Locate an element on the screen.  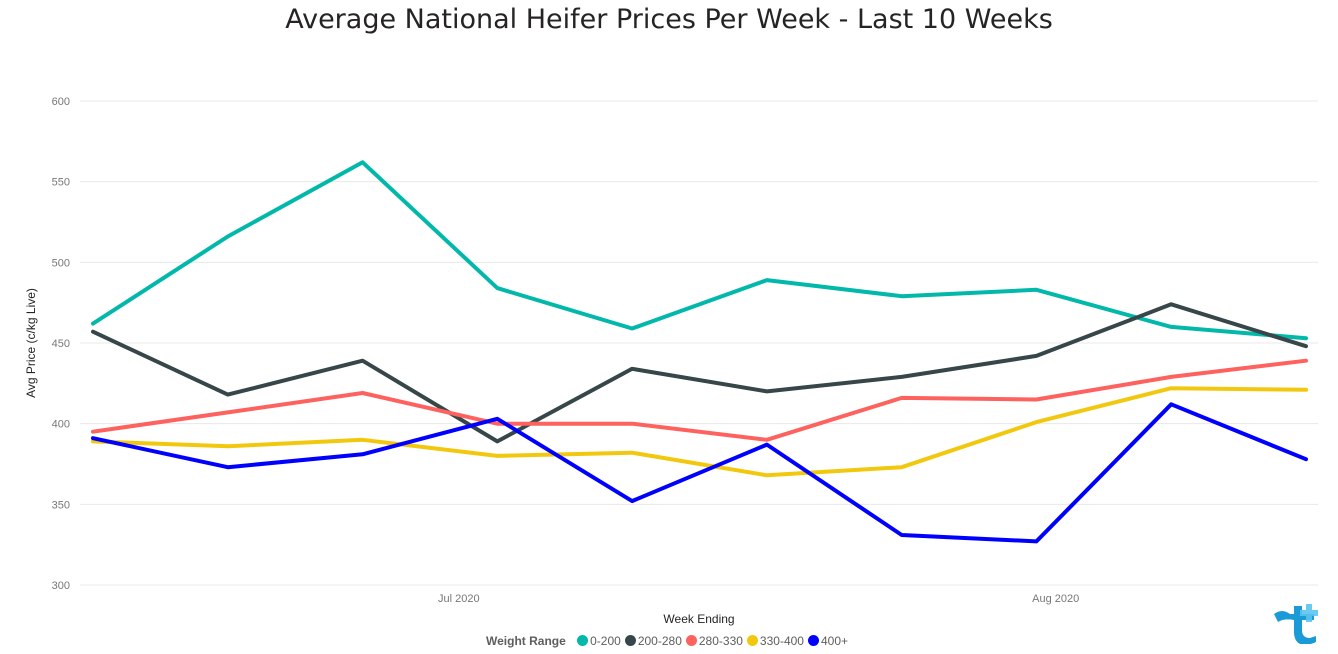
legend-label: 200-280 is located at coordinates (659, 641).